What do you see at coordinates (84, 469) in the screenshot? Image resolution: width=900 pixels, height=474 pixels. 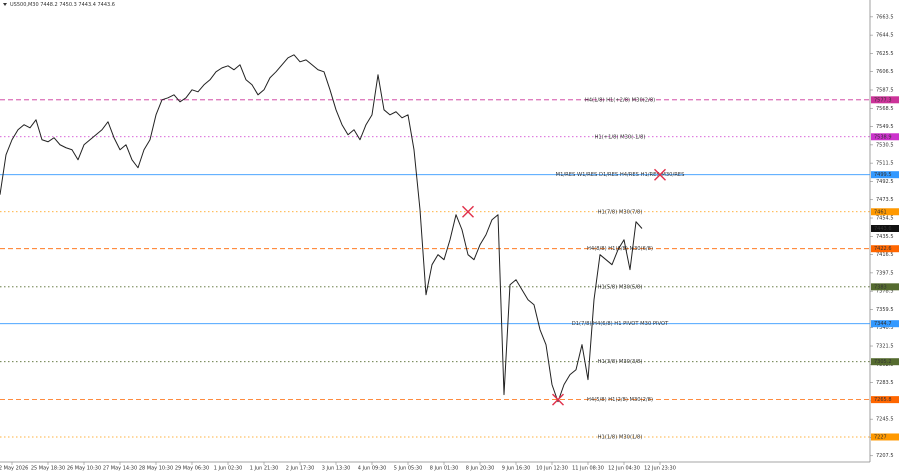 I see `x-tick-label: 26 May 10:30` at bounding box center [84, 469].